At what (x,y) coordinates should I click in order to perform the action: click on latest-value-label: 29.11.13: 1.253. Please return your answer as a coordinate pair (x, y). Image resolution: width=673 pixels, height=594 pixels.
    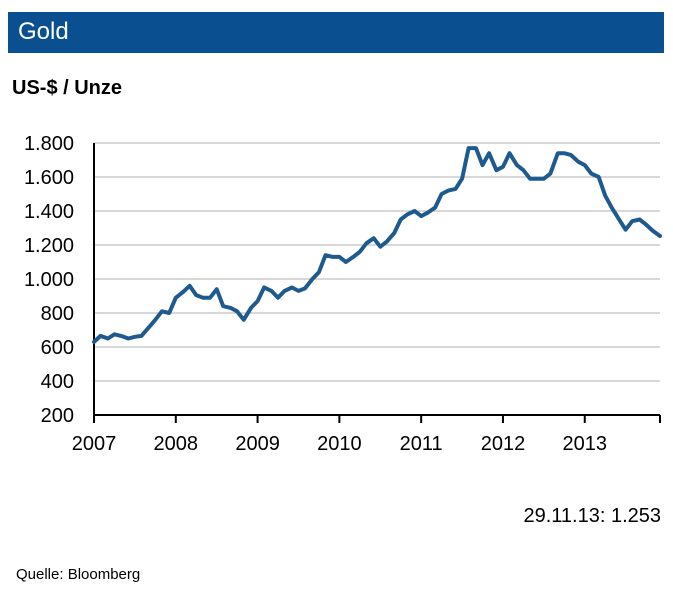
    Looking at the image, I should click on (592, 516).